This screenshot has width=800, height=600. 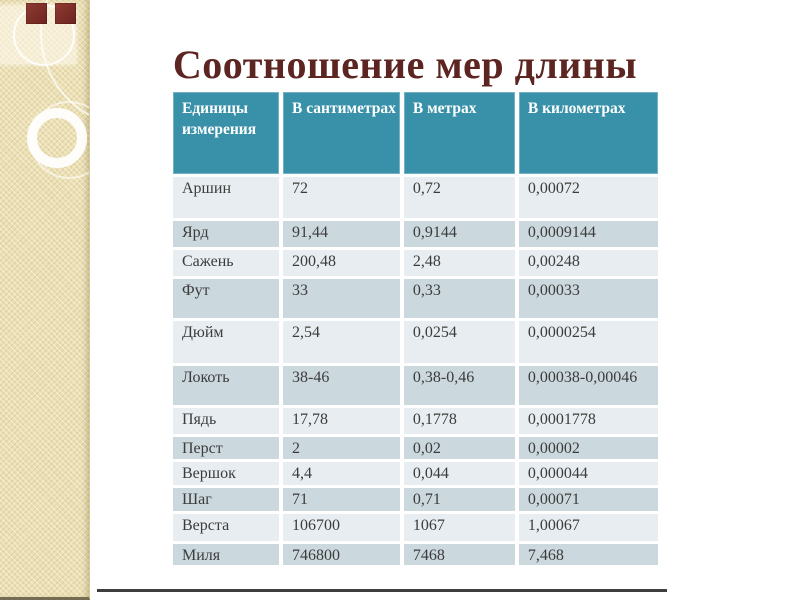 I want to click on meters-cell: 0,02, so click(x=459, y=448).